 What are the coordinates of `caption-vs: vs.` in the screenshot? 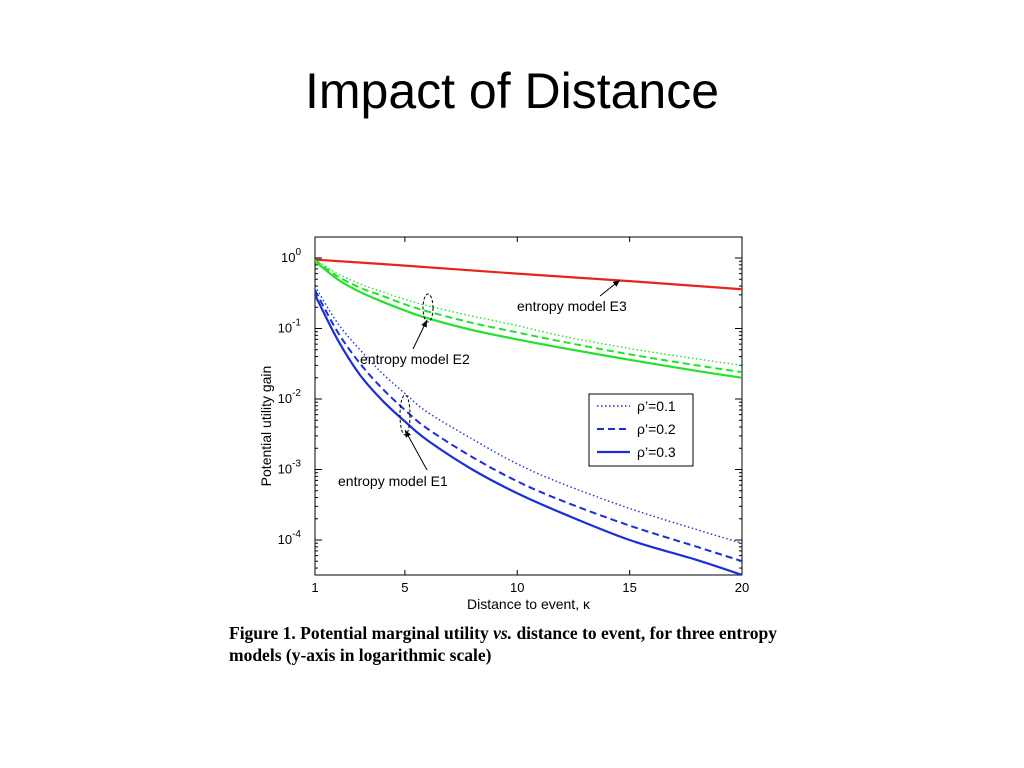 It's located at (503, 633).